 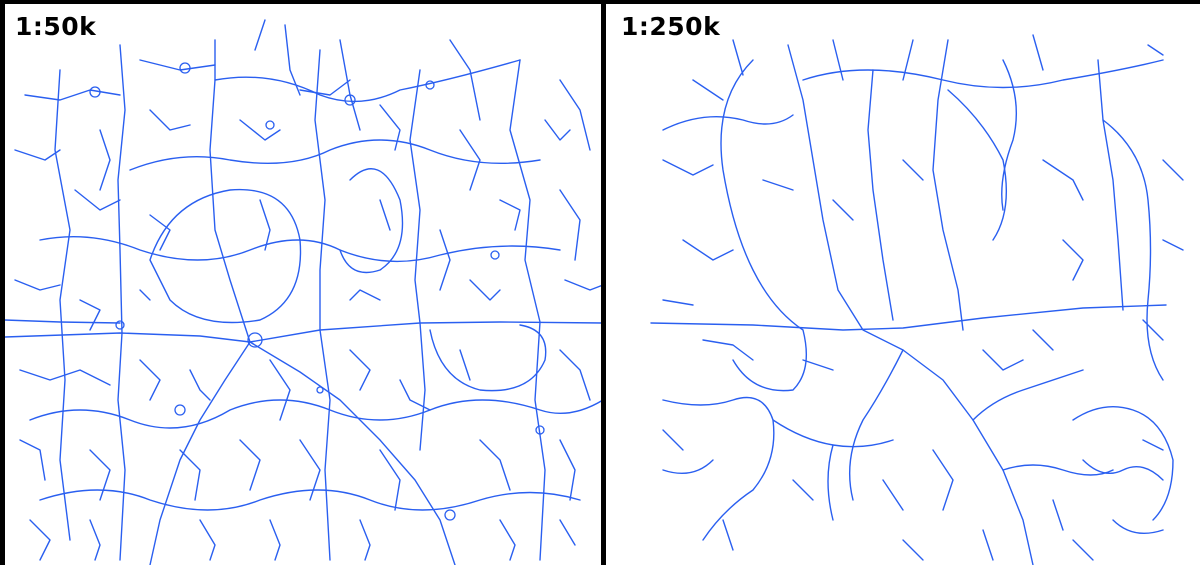 I want to click on frame-top-border, so click(x=600, y=2).